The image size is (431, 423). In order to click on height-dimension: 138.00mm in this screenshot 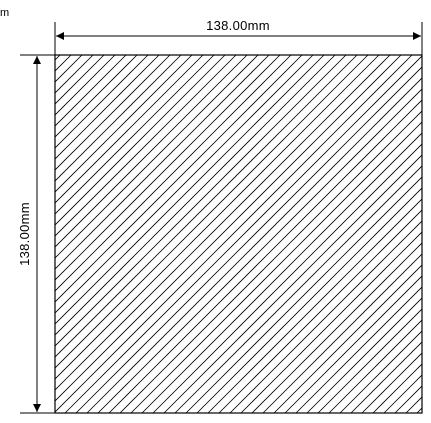, I will do `click(36, 234)`.